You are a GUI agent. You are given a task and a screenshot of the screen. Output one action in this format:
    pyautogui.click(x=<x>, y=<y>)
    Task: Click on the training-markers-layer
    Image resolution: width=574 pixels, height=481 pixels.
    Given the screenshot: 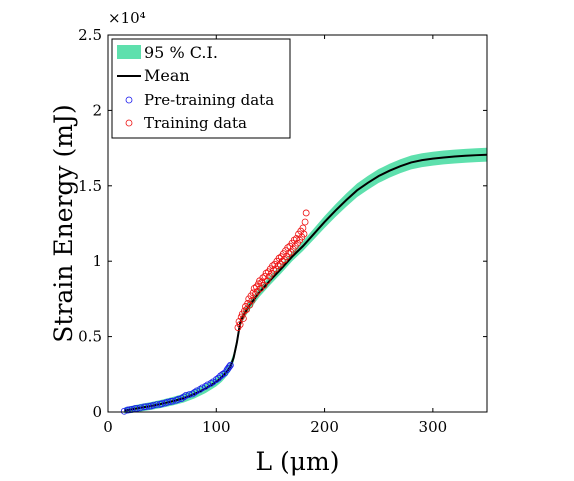 What is the action you would take?
    pyautogui.click(x=272, y=270)
    